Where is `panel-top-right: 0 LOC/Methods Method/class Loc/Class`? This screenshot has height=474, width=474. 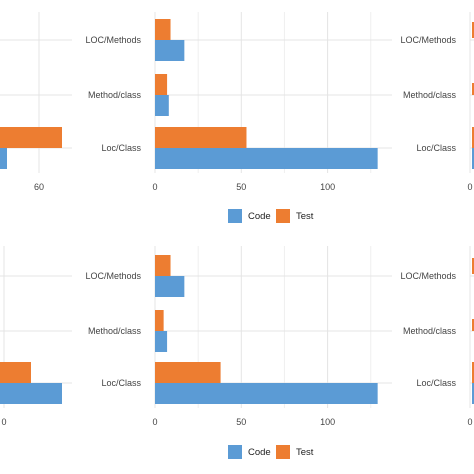
panel-top-right: 0 LOC/Methods Method/class Loc/Class is located at coordinates (437, 102).